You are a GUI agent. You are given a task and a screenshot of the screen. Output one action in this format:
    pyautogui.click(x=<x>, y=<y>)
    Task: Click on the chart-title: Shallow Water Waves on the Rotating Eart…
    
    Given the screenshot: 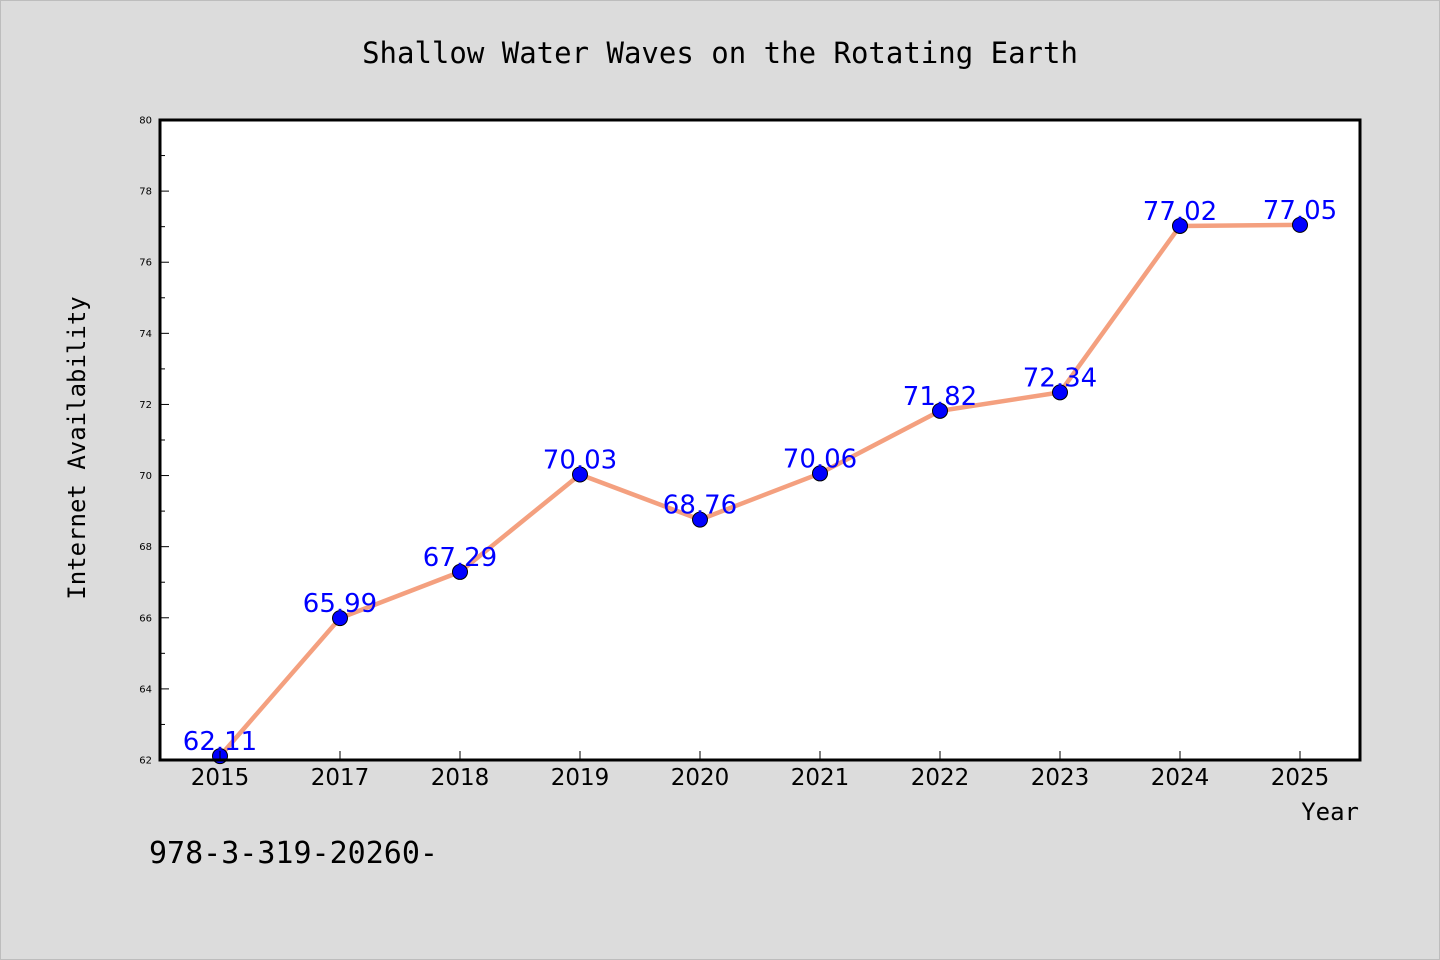 What is the action you would take?
    pyautogui.click(x=720, y=53)
    